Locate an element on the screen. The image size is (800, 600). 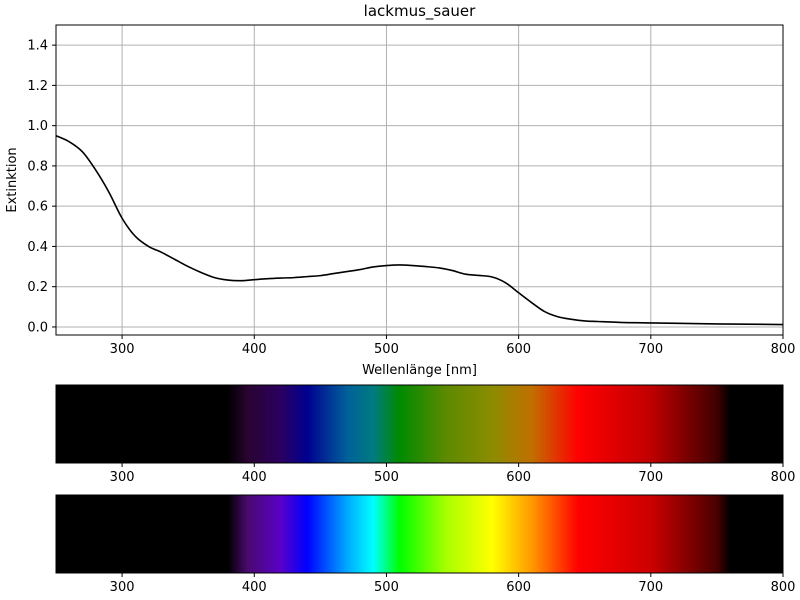
visible-spectrum-frame is located at coordinates (419, 534).